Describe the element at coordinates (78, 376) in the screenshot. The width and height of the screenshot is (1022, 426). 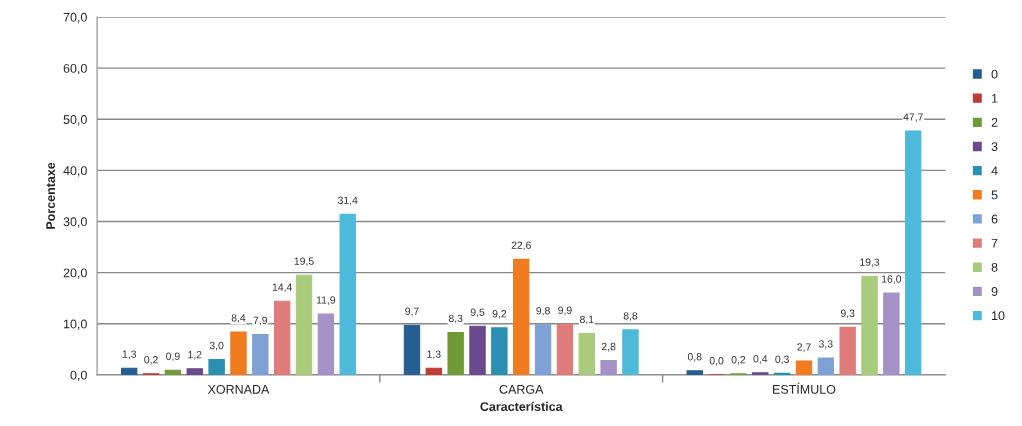
I see `y-tick-label: 0,0` at that location.